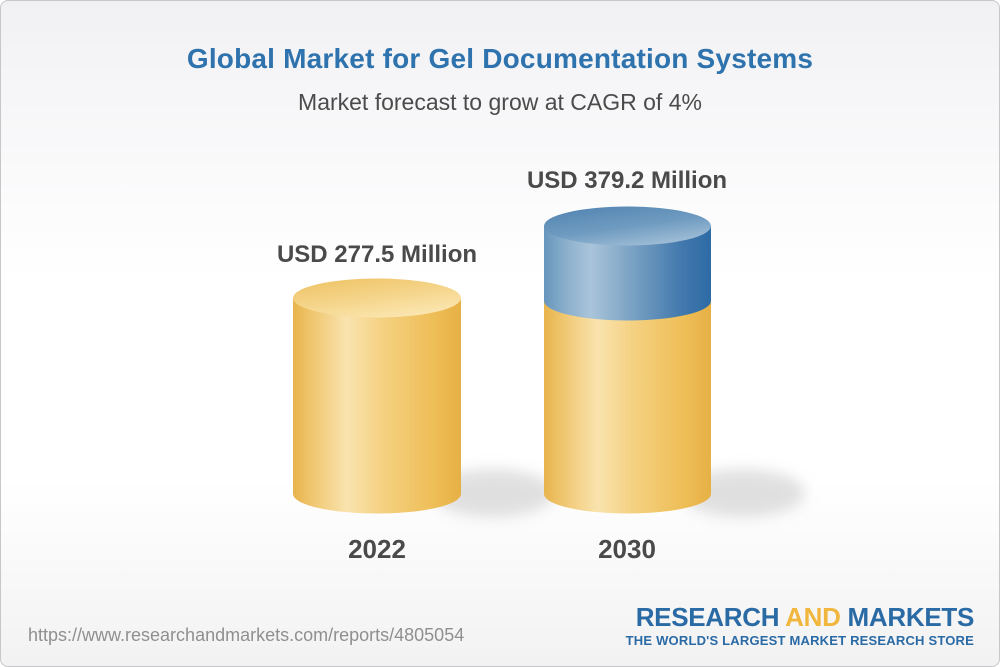 The image size is (1000, 667). I want to click on value-label-2030: USD 379.2 Million, so click(627, 180).